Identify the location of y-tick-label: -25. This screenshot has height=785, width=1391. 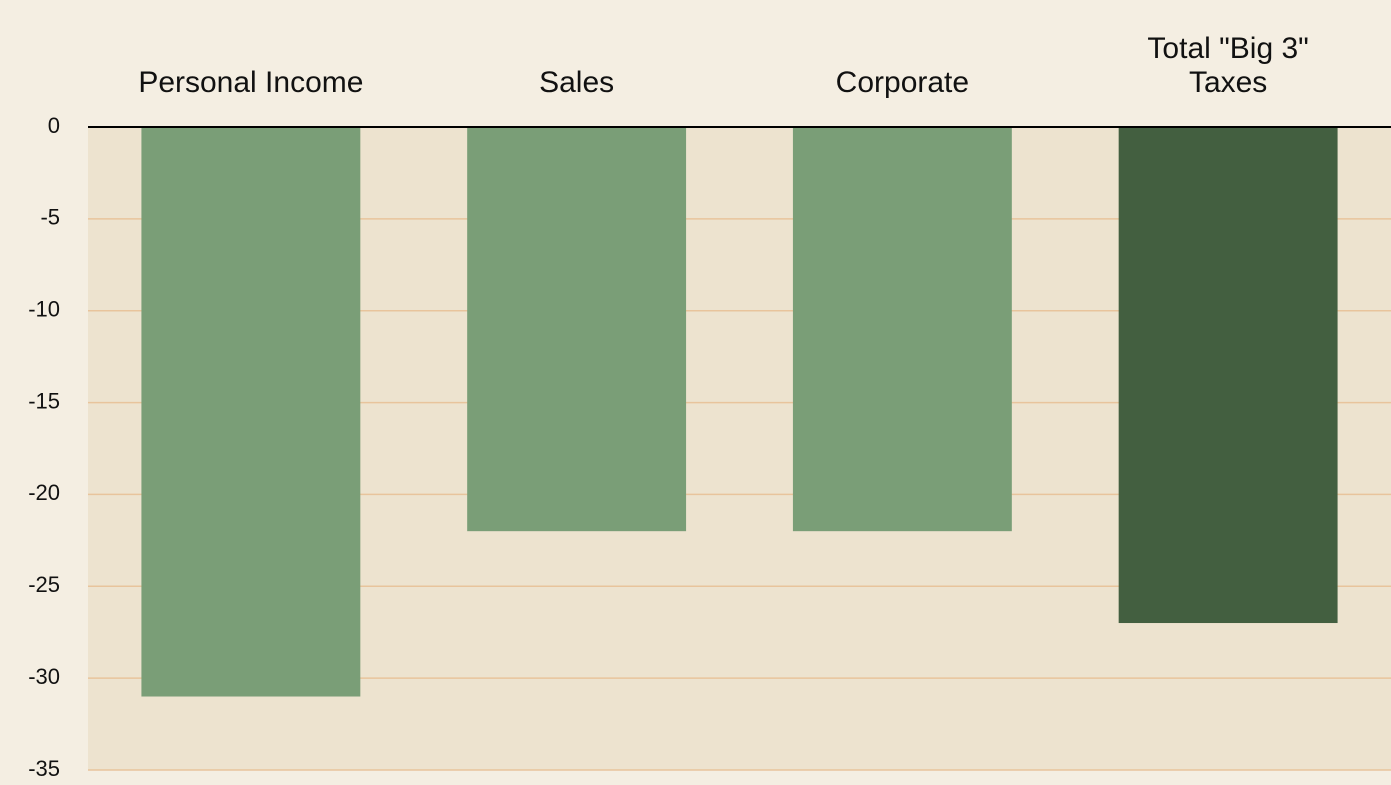
(44, 584).